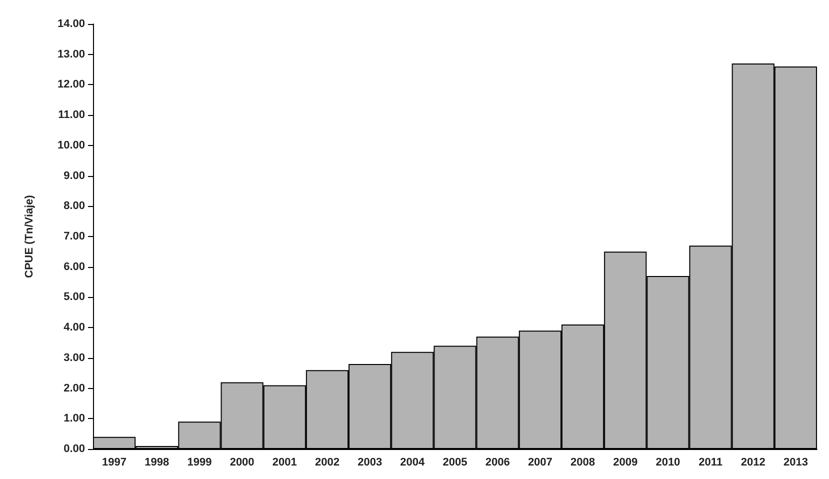 The image size is (829, 479). Describe the element at coordinates (199, 462) in the screenshot. I see `x-tick-label: 1999` at that location.